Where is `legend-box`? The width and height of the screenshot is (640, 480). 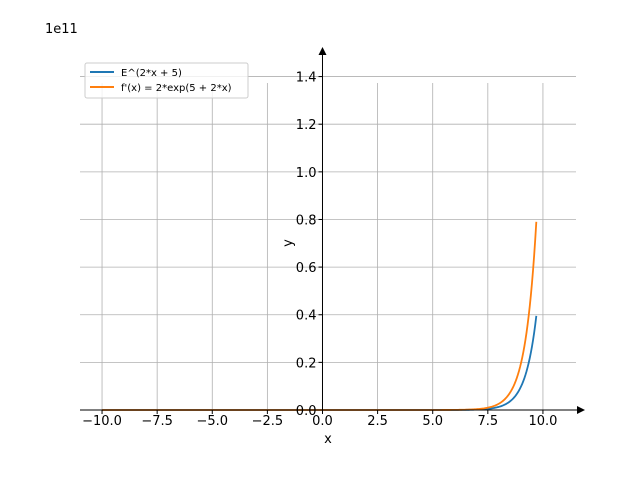 legend-box is located at coordinates (166, 80).